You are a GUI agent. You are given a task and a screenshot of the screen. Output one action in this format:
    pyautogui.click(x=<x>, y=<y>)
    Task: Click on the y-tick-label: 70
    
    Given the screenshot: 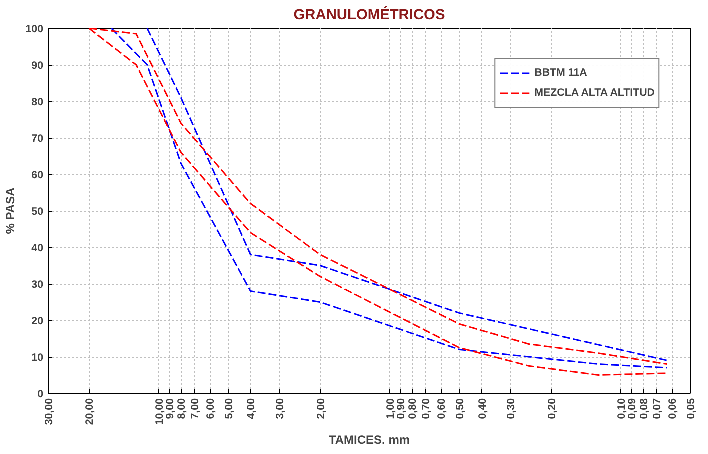 What is the action you would take?
    pyautogui.click(x=38, y=139)
    